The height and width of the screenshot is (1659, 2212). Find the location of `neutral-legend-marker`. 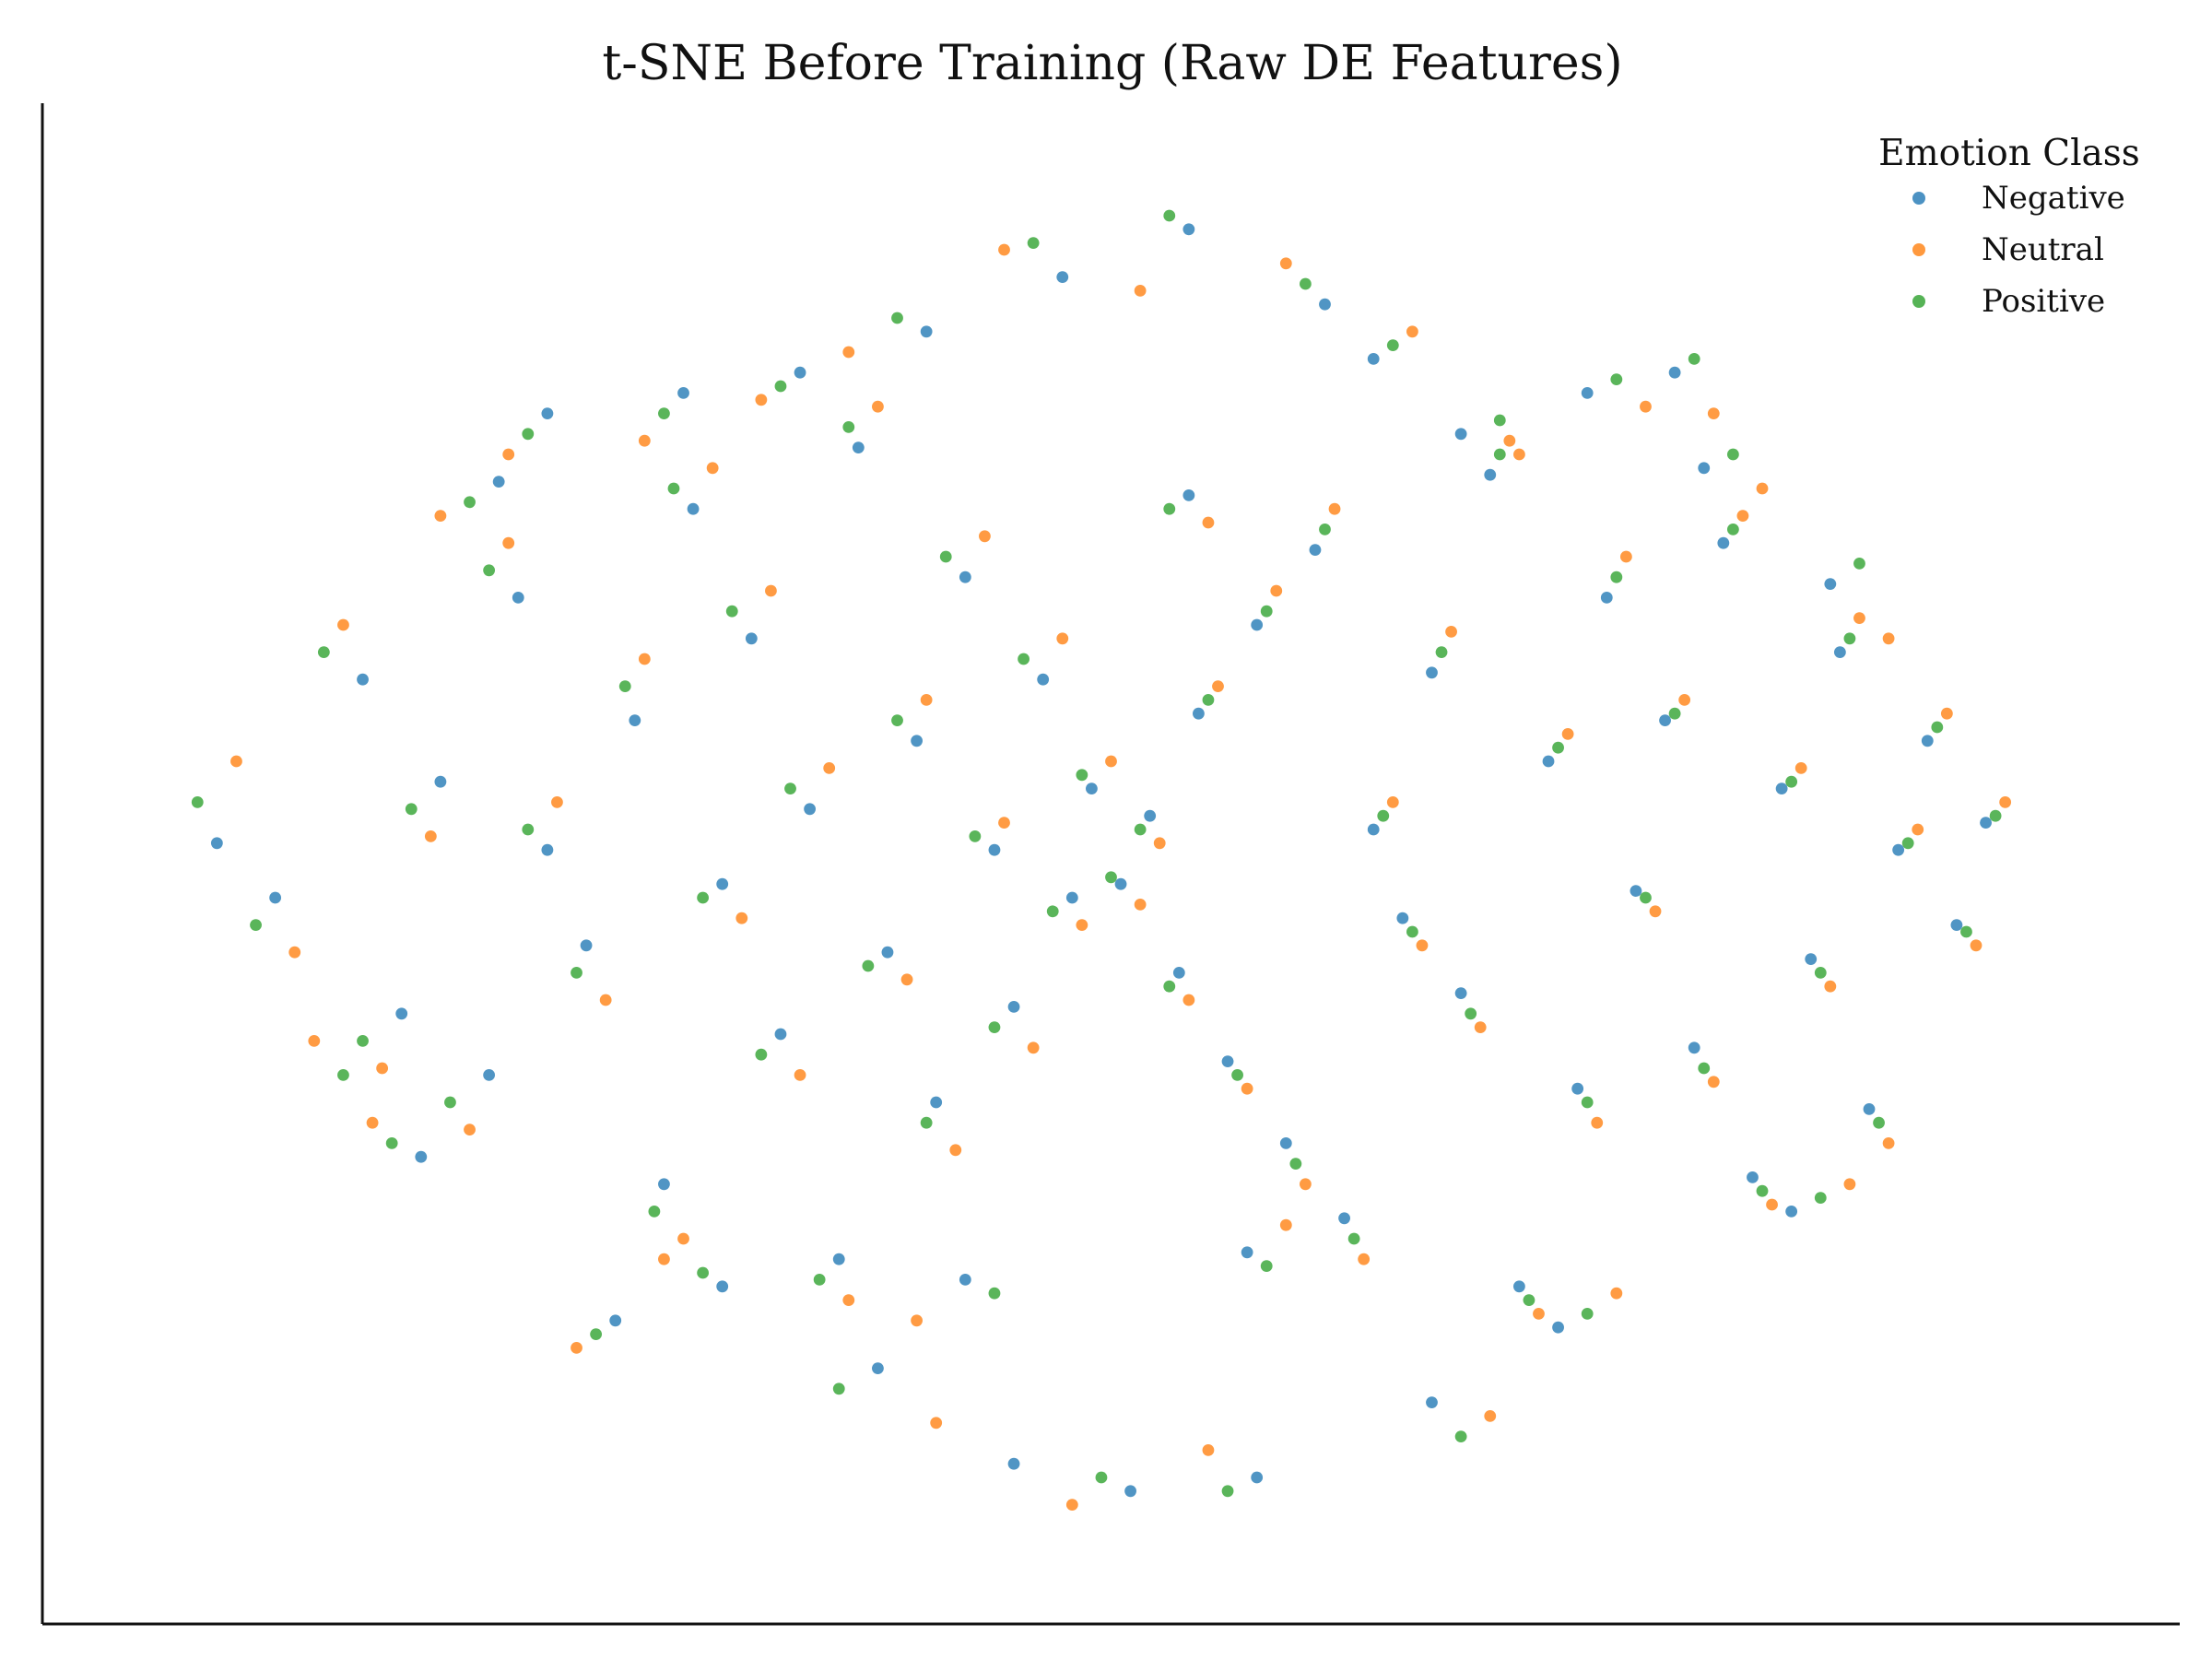

neutral-legend-marker is located at coordinates (1918, 249).